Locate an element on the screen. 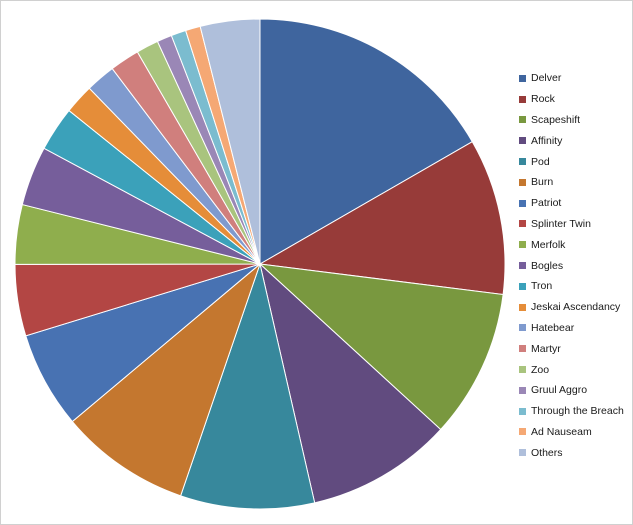 This screenshot has height=525, width=633. legend-label: Affinity is located at coordinates (547, 140).